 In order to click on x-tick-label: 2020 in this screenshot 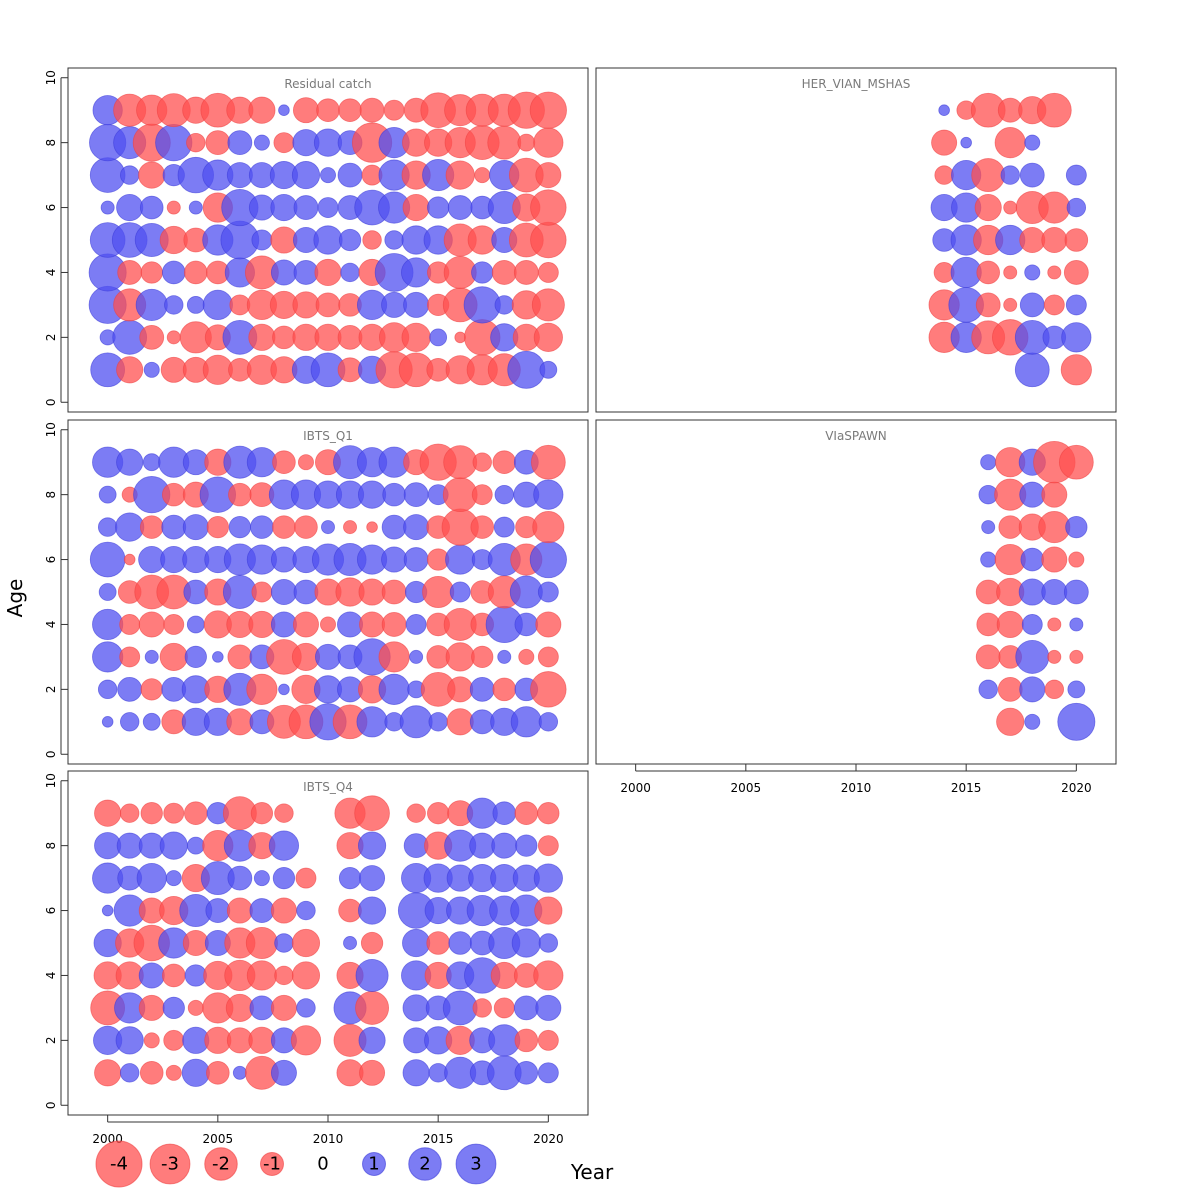, I will do `click(1076, 788)`.